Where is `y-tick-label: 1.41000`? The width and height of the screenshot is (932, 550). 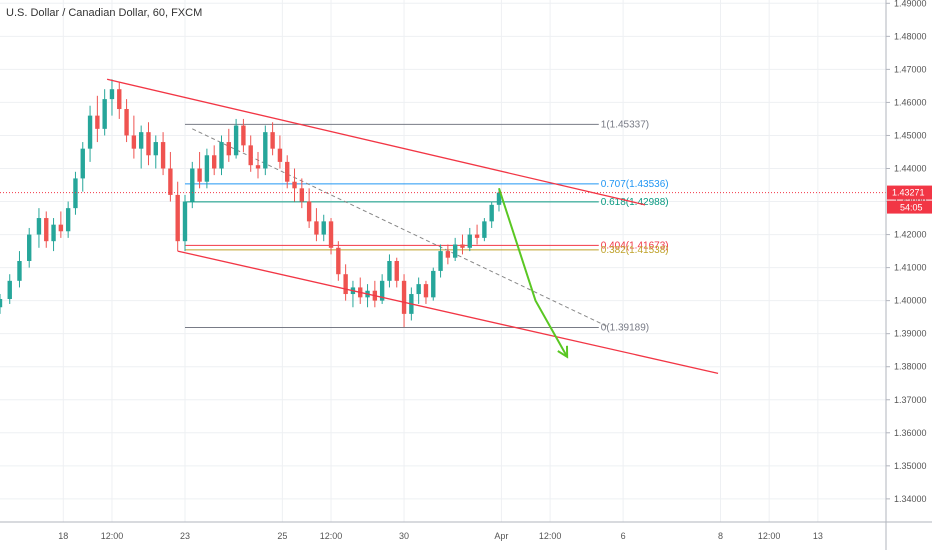
y-tick-label: 1.41000 is located at coordinates (910, 268).